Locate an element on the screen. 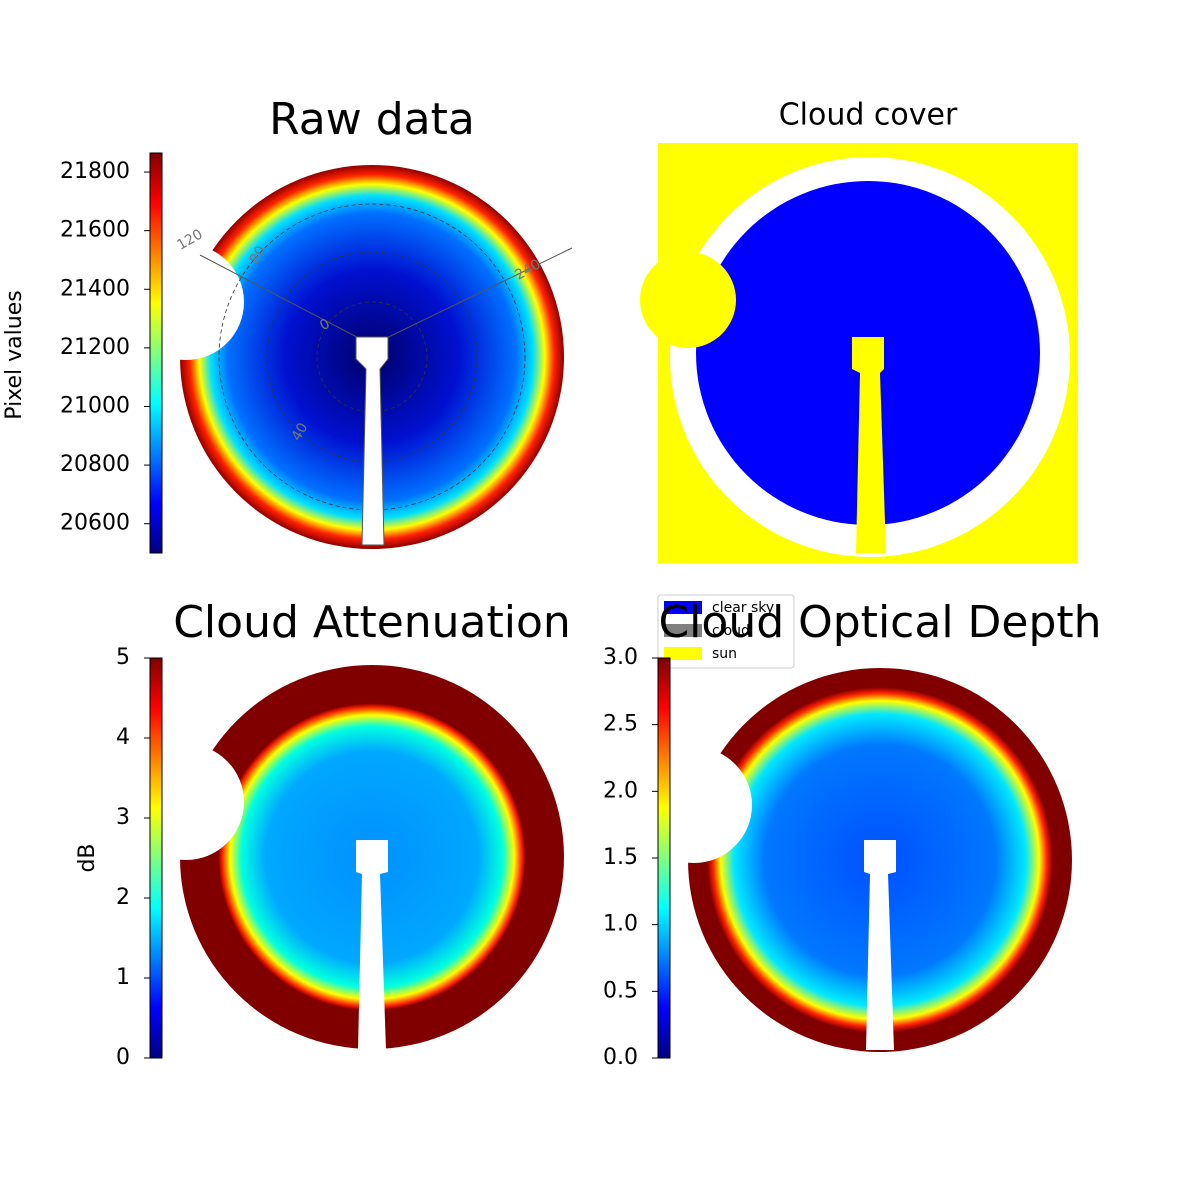 The width and height of the screenshot is (1200, 1204). legend-label: sun is located at coordinates (724, 654).